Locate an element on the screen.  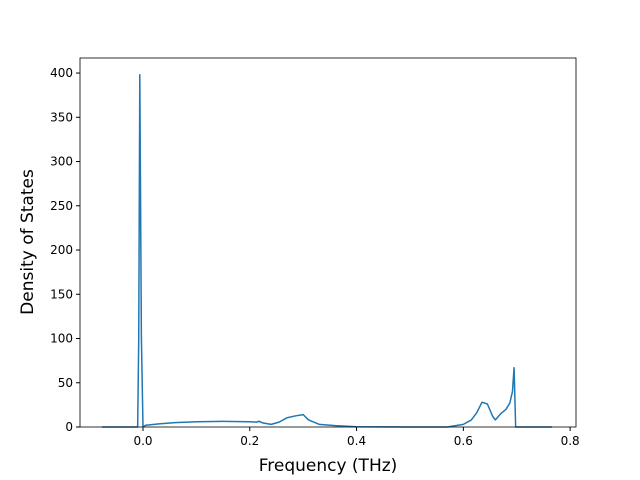
y-tick-label: 400 is located at coordinates (61, 73).